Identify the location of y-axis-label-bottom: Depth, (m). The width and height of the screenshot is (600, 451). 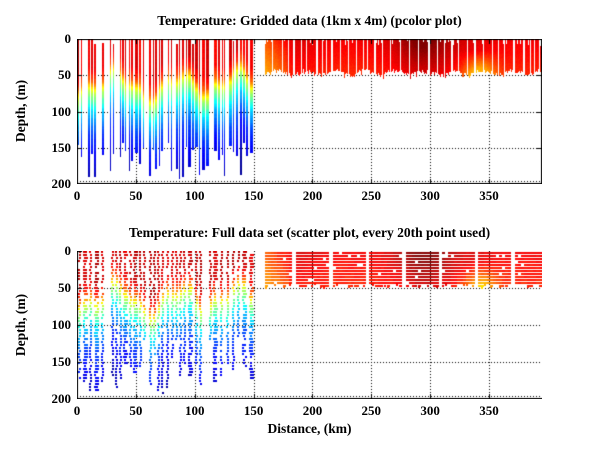
(20, 325).